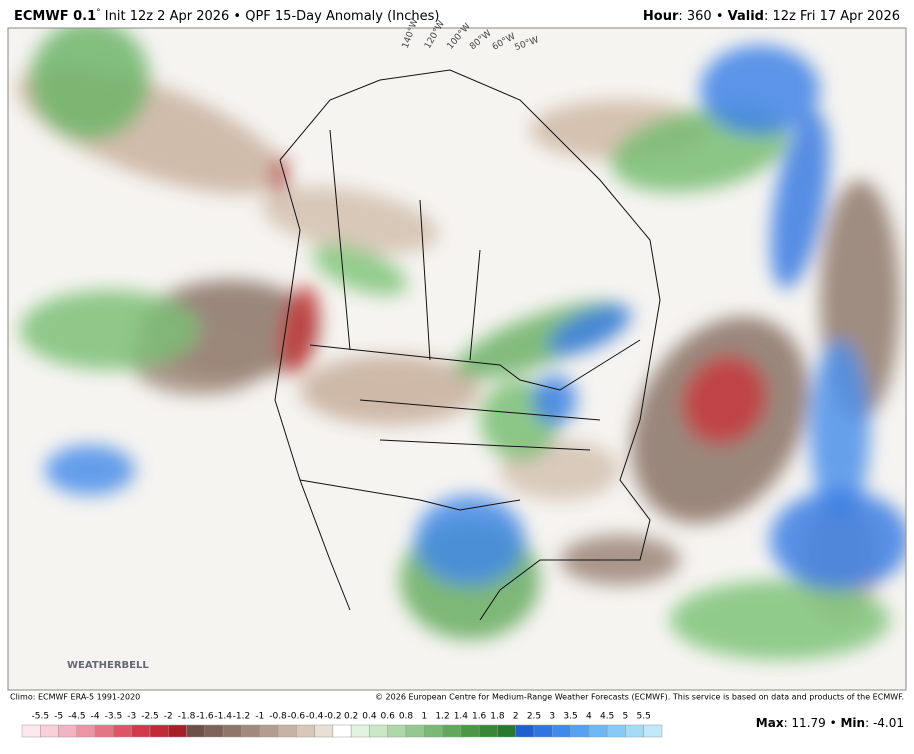  I want to click on colorbar-label: -0.6, so click(297, 717).